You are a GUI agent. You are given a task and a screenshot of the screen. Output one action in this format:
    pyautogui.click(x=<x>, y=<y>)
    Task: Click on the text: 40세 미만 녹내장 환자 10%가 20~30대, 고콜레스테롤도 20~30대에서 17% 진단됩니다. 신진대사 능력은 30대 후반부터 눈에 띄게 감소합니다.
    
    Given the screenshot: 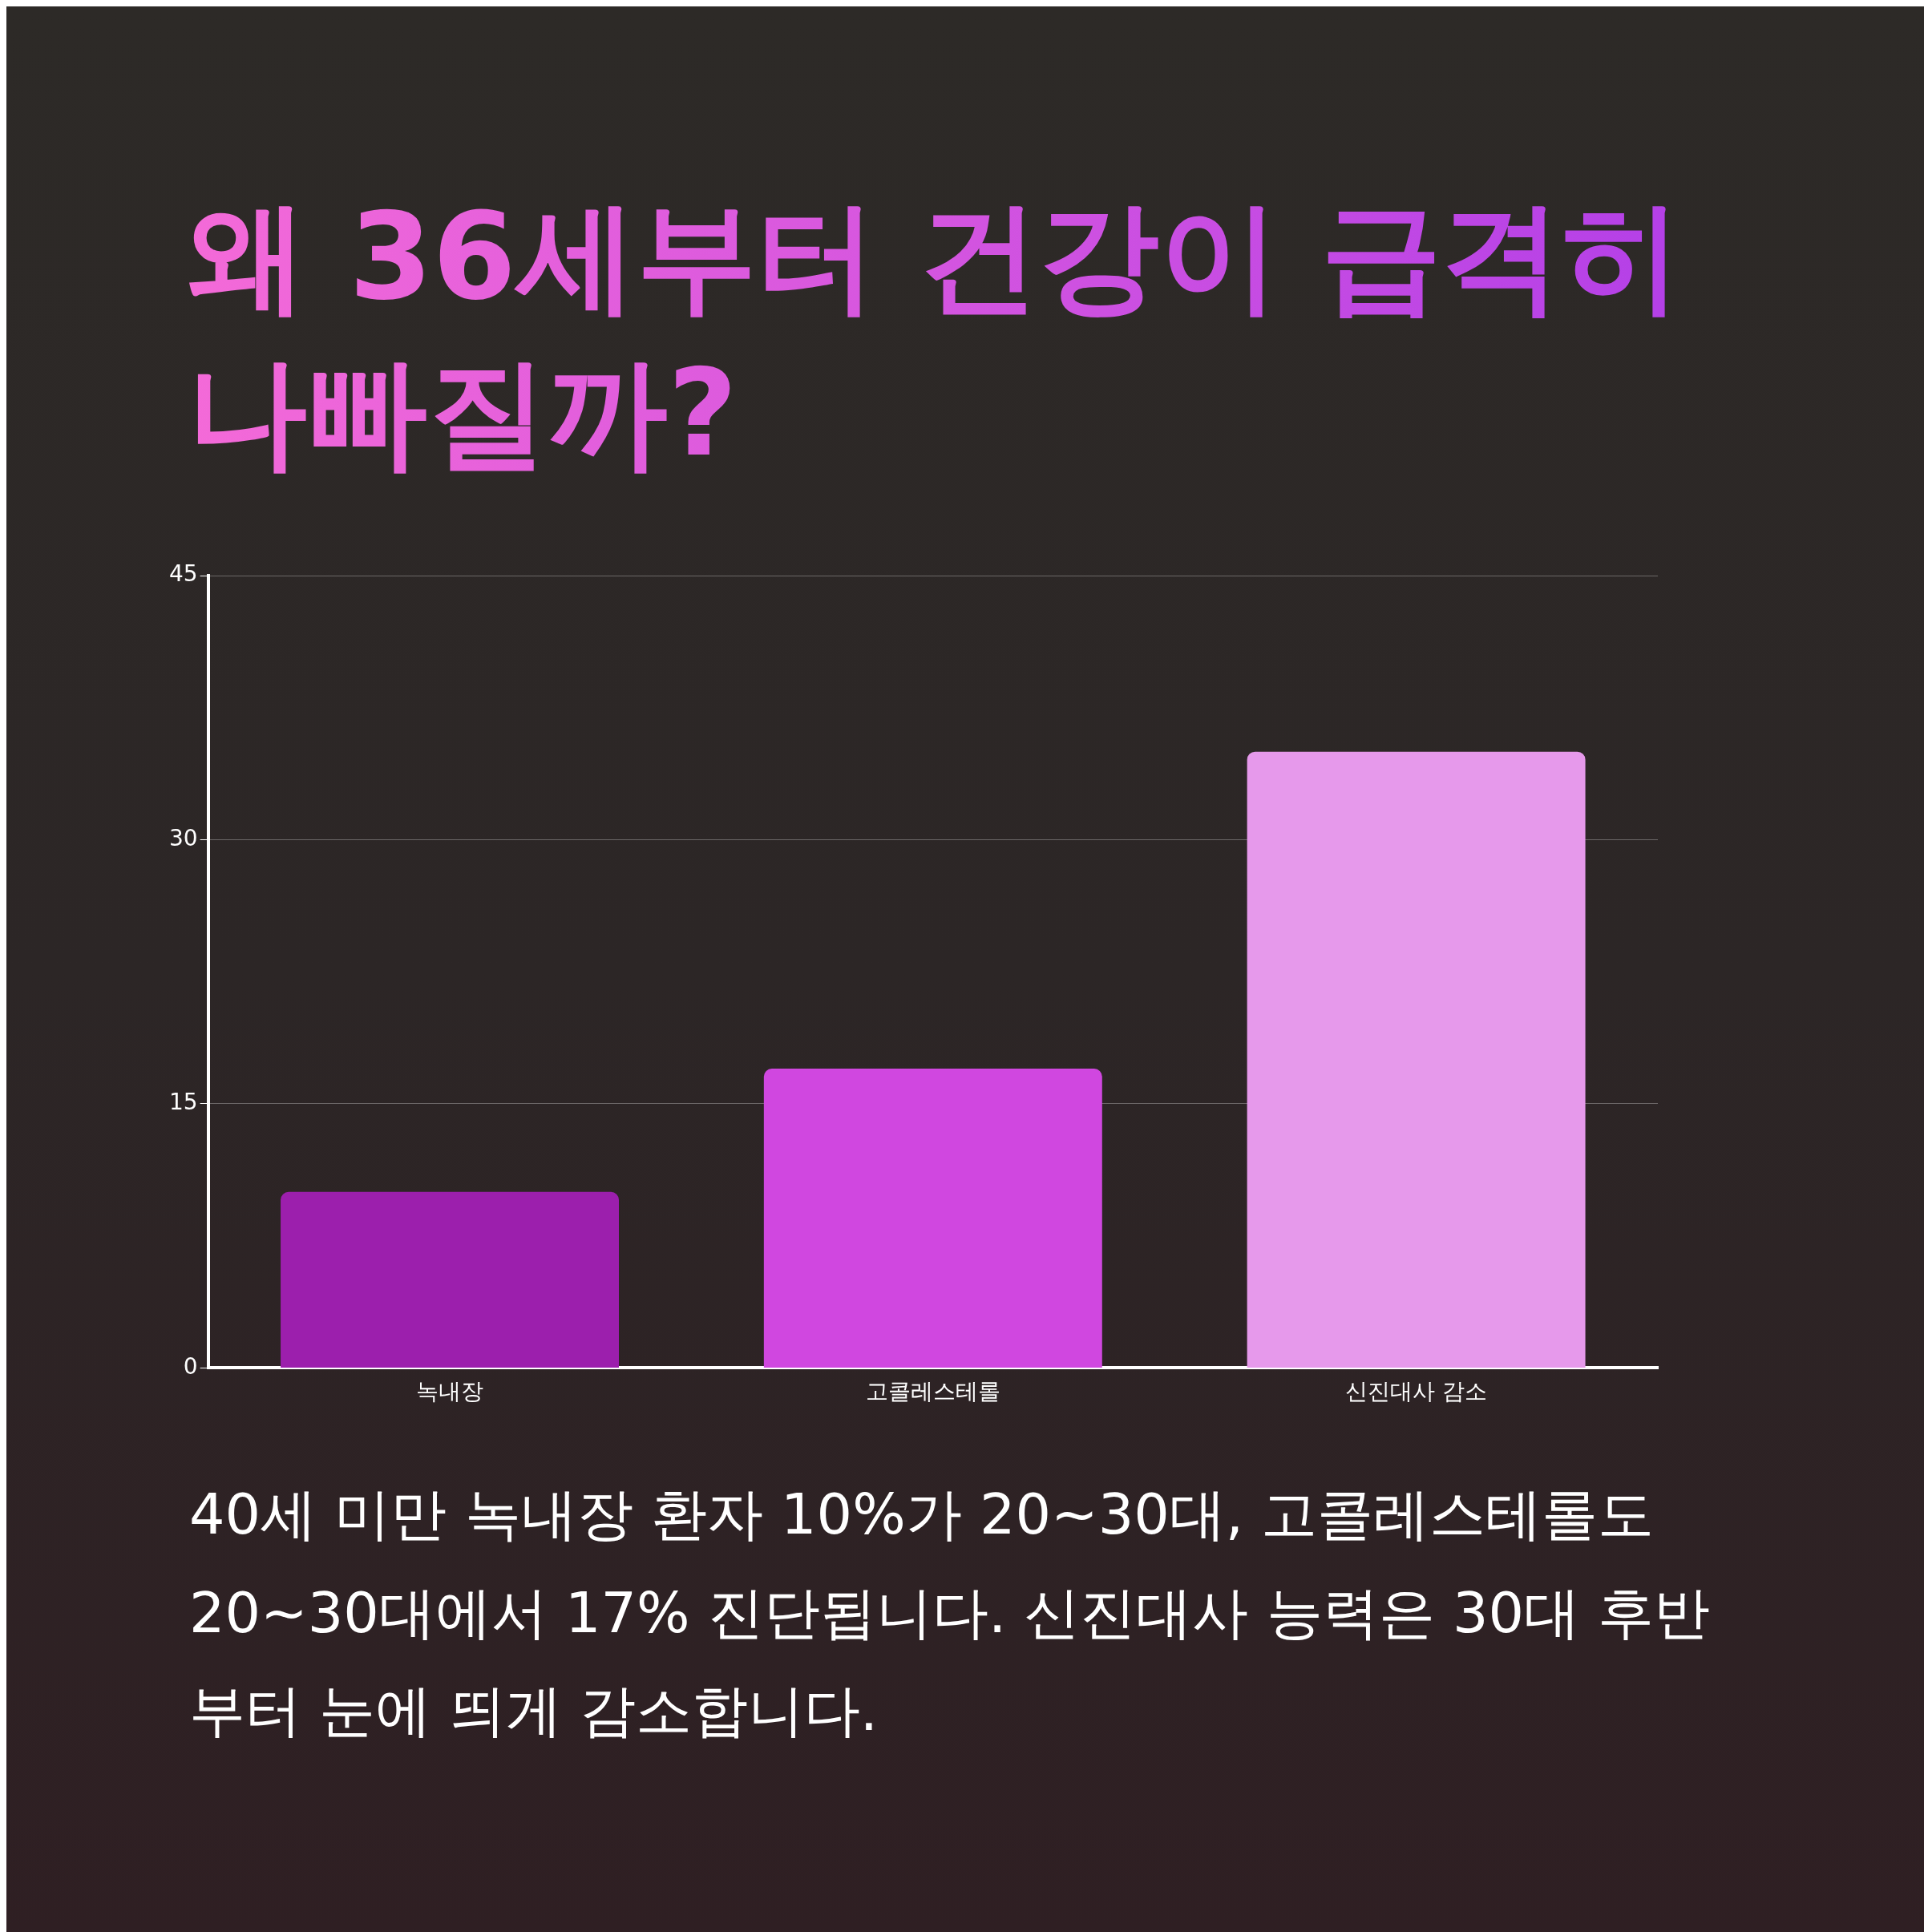 What is the action you would take?
    pyautogui.click(x=950, y=1613)
    